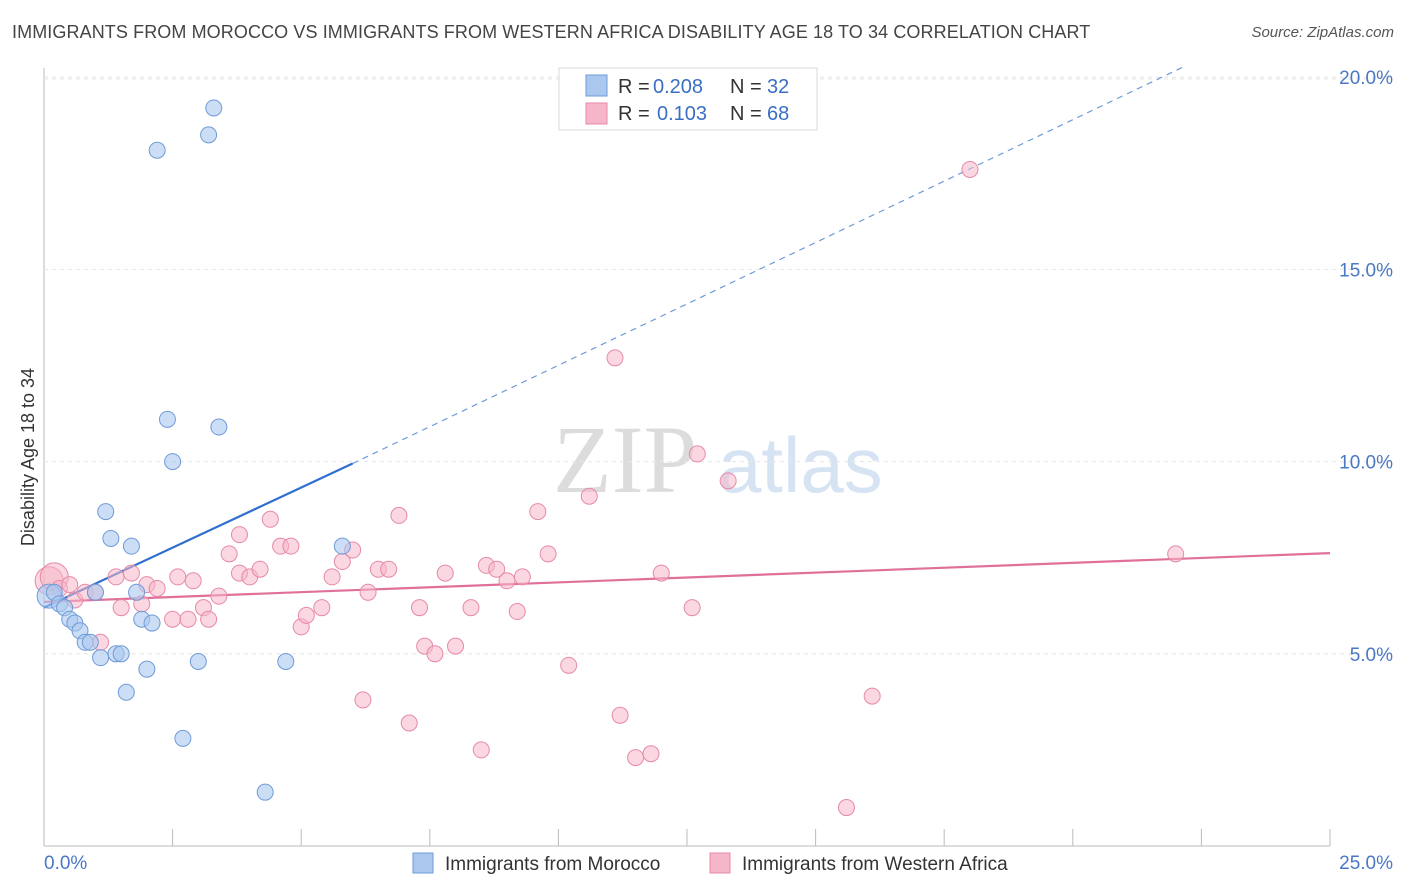 The image size is (1406, 892). I want to click on trend-line-morocco, so click(198, 535).